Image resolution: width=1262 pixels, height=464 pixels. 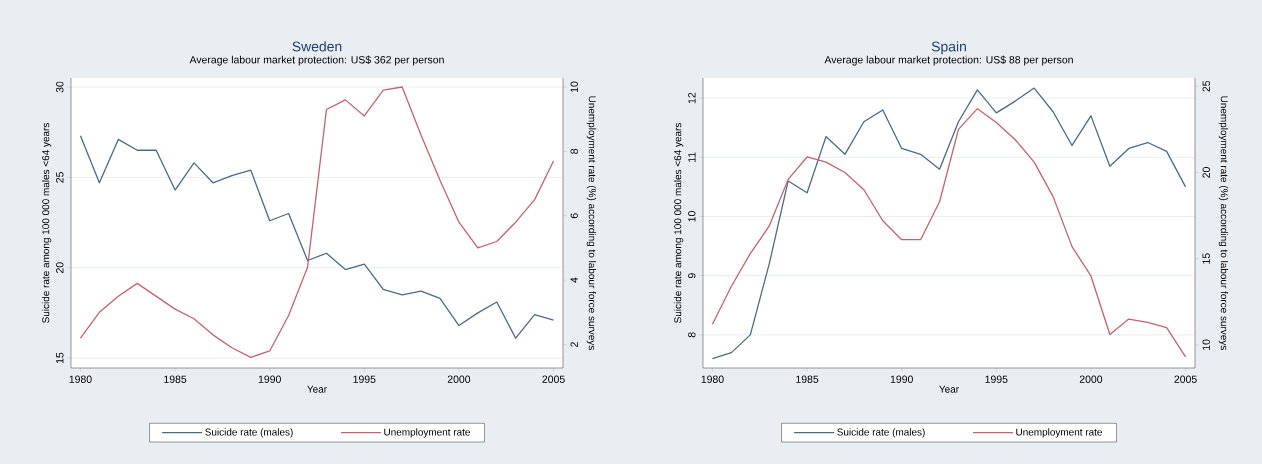 What do you see at coordinates (60, 87) in the screenshot?
I see `y-tick-label: 30` at bounding box center [60, 87].